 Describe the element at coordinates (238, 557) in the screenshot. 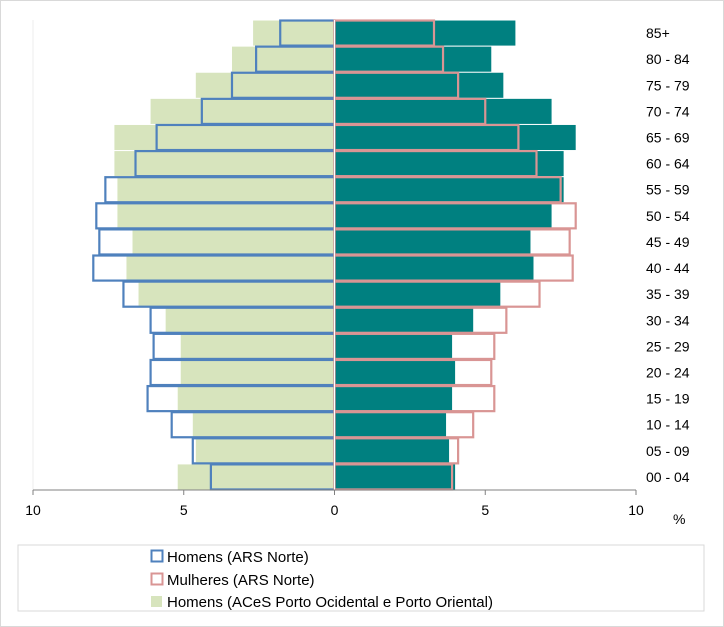

I see `legend-label-homens-ars-norte: Homens (ARS Norte)` at that location.